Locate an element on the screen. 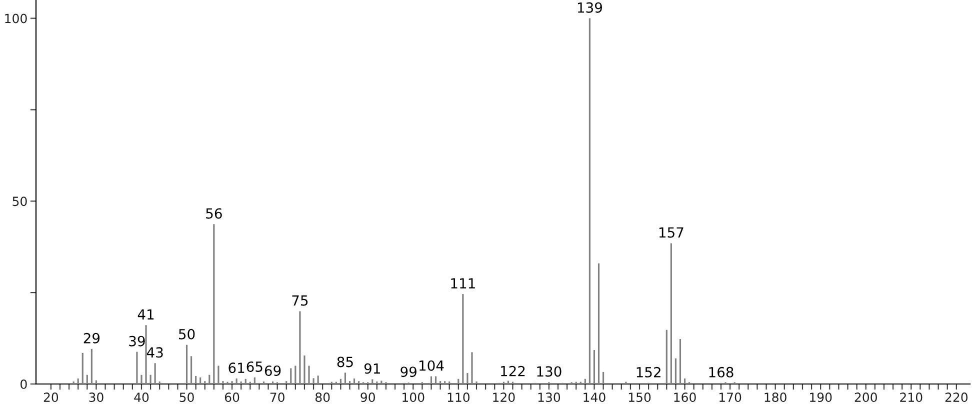 This screenshot has width=974, height=406. x-tick-label: 120 is located at coordinates (504, 397).